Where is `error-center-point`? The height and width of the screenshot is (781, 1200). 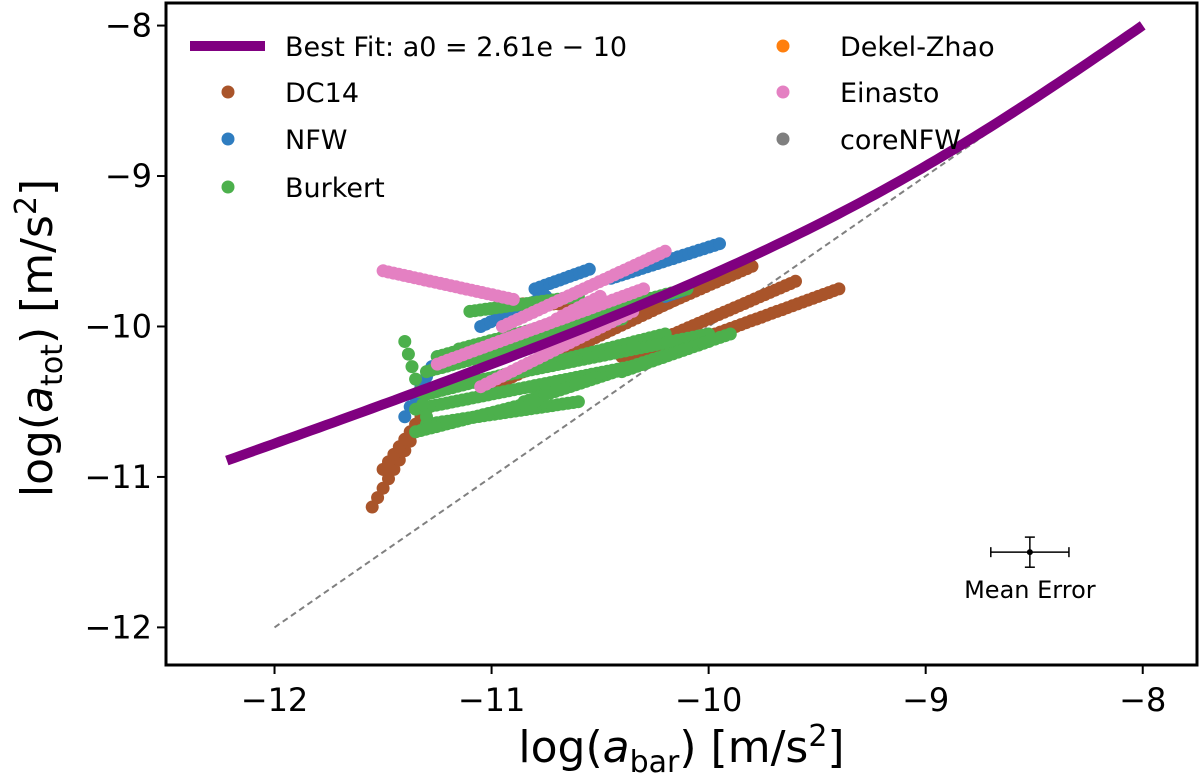
error-center-point is located at coordinates (1029, 552).